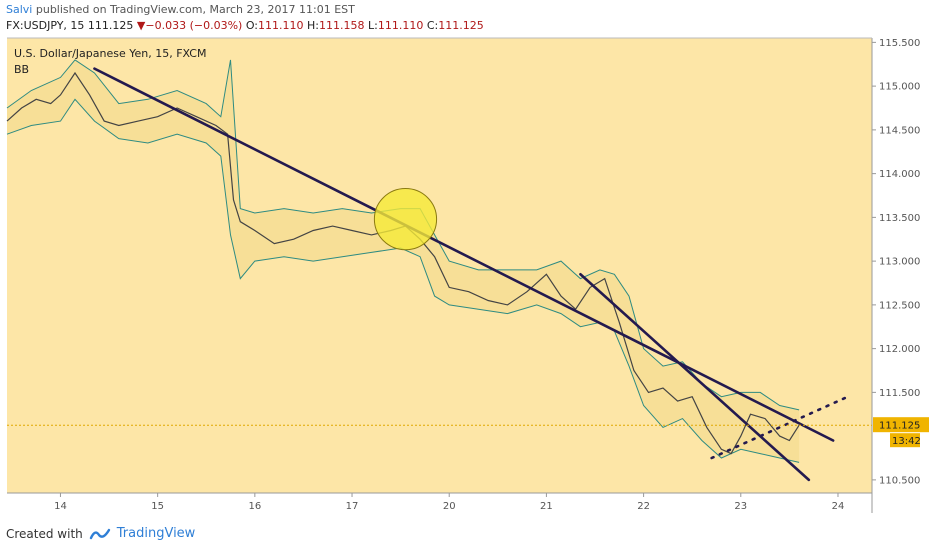  Describe the element at coordinates (899, 218) in the screenshot. I see `y-tick-label: 113.500` at that location.